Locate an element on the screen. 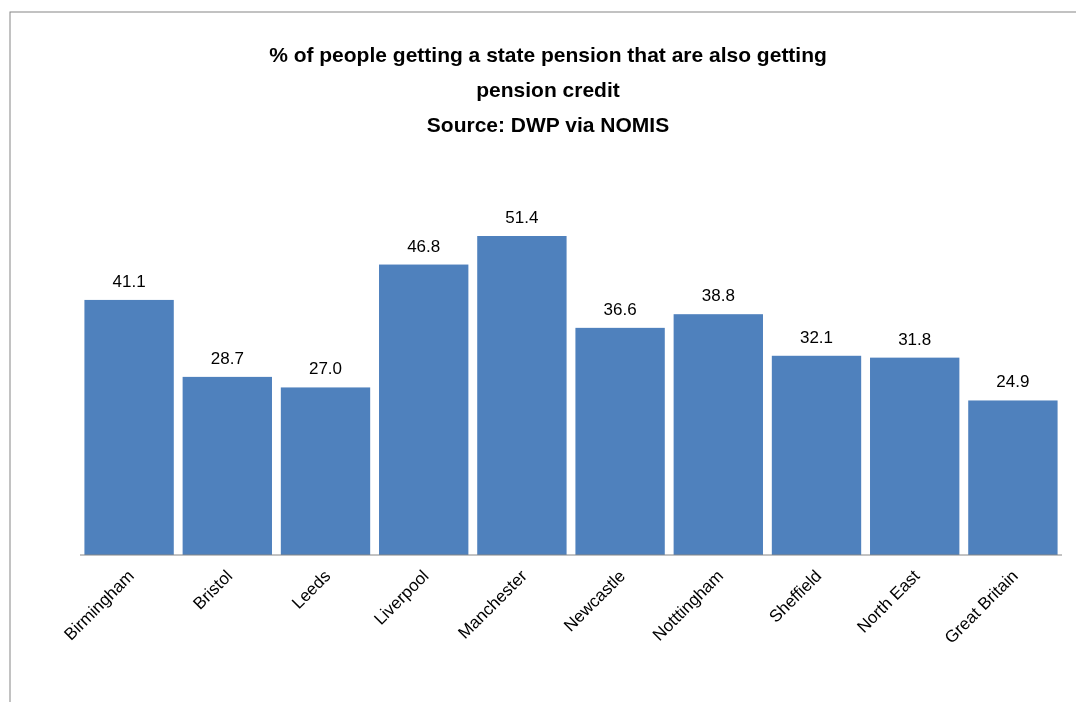 The height and width of the screenshot is (702, 1076). data-label: 24.9 is located at coordinates (1013, 382).